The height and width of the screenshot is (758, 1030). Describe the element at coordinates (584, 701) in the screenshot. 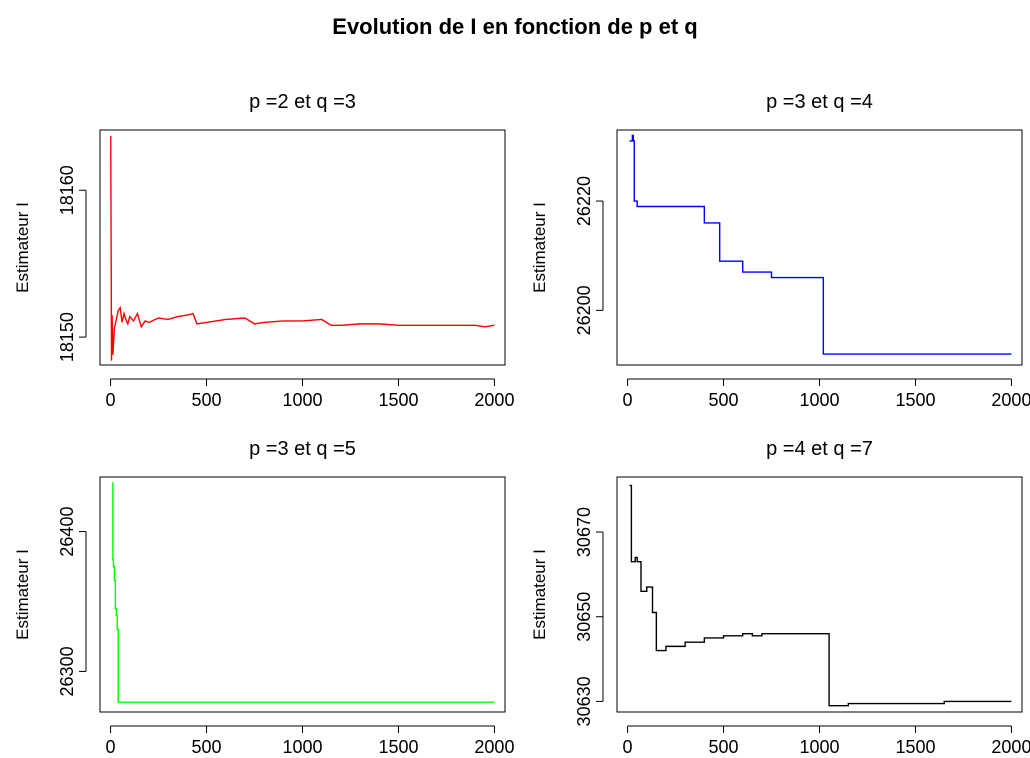

I see `y-tick-label: 30630` at that location.